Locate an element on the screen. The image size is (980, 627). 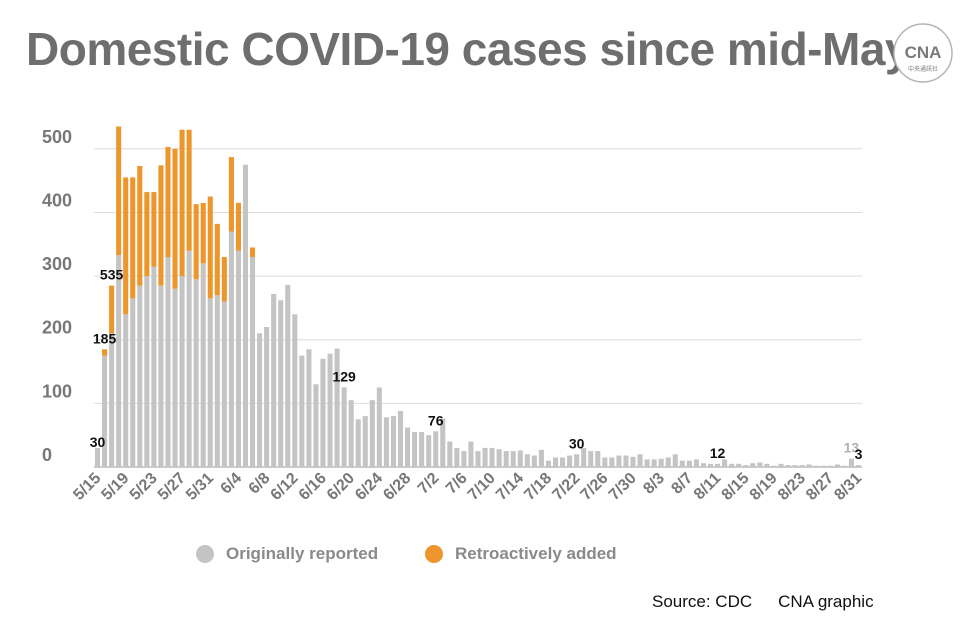
svg-text: CNA is located at coordinates (923, 52).